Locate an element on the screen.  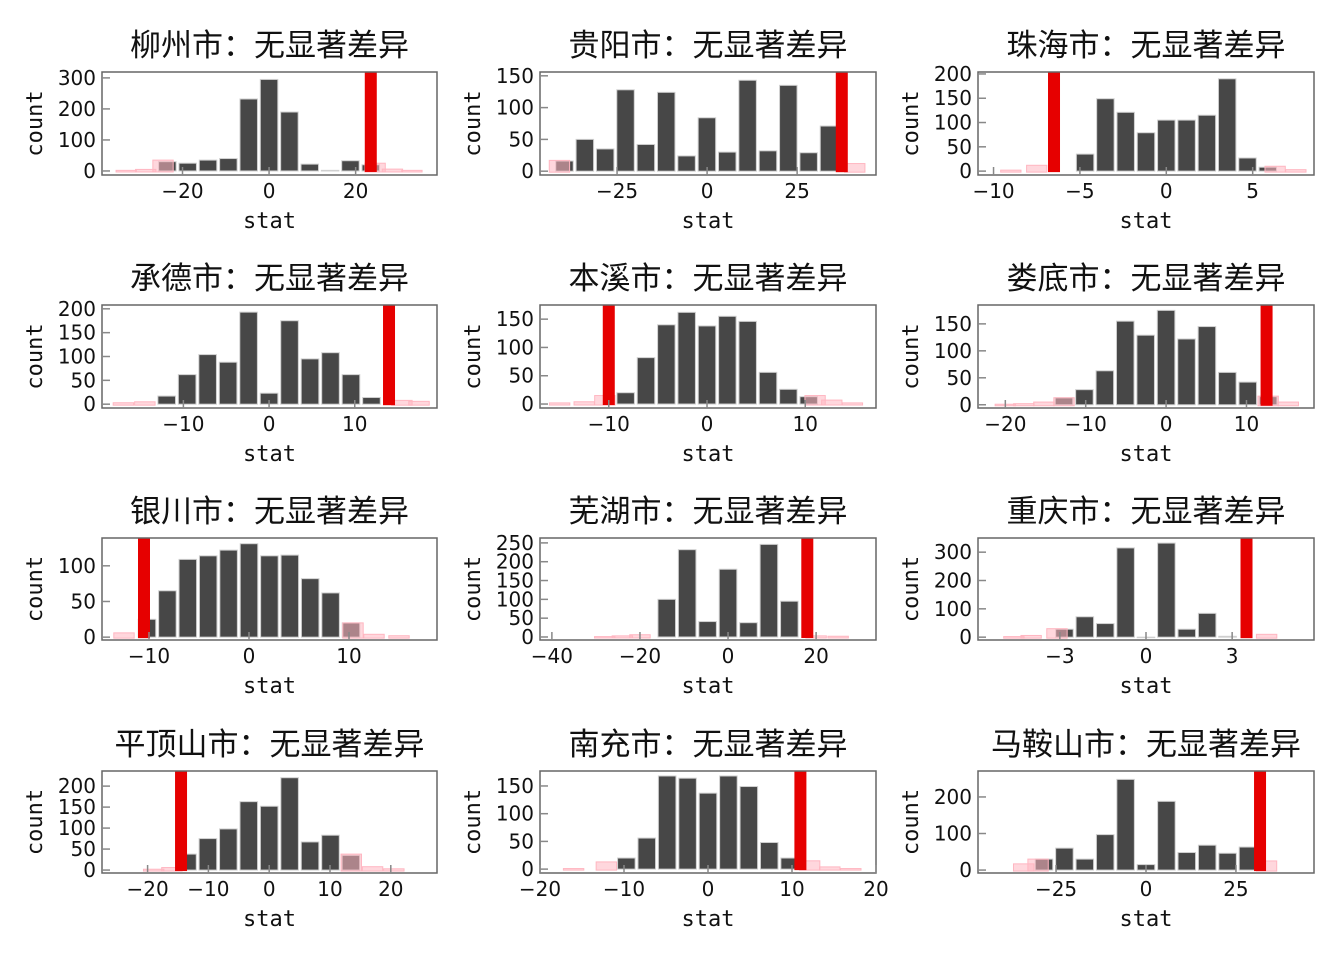
panel-title: 承德市：无显著差异 is located at coordinates (269, 279).